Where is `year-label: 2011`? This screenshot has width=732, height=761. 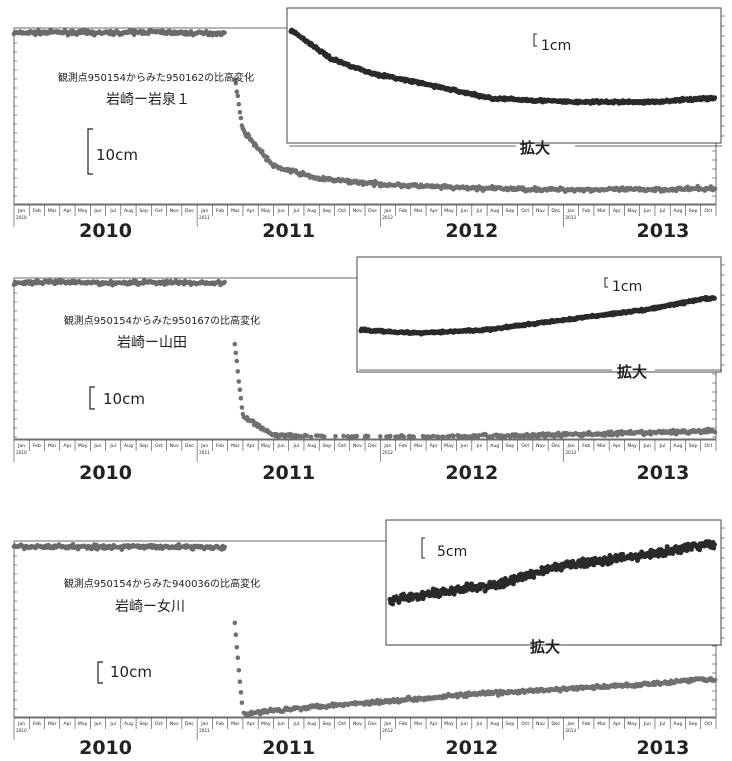
year-label: 2011 is located at coordinates (288, 231).